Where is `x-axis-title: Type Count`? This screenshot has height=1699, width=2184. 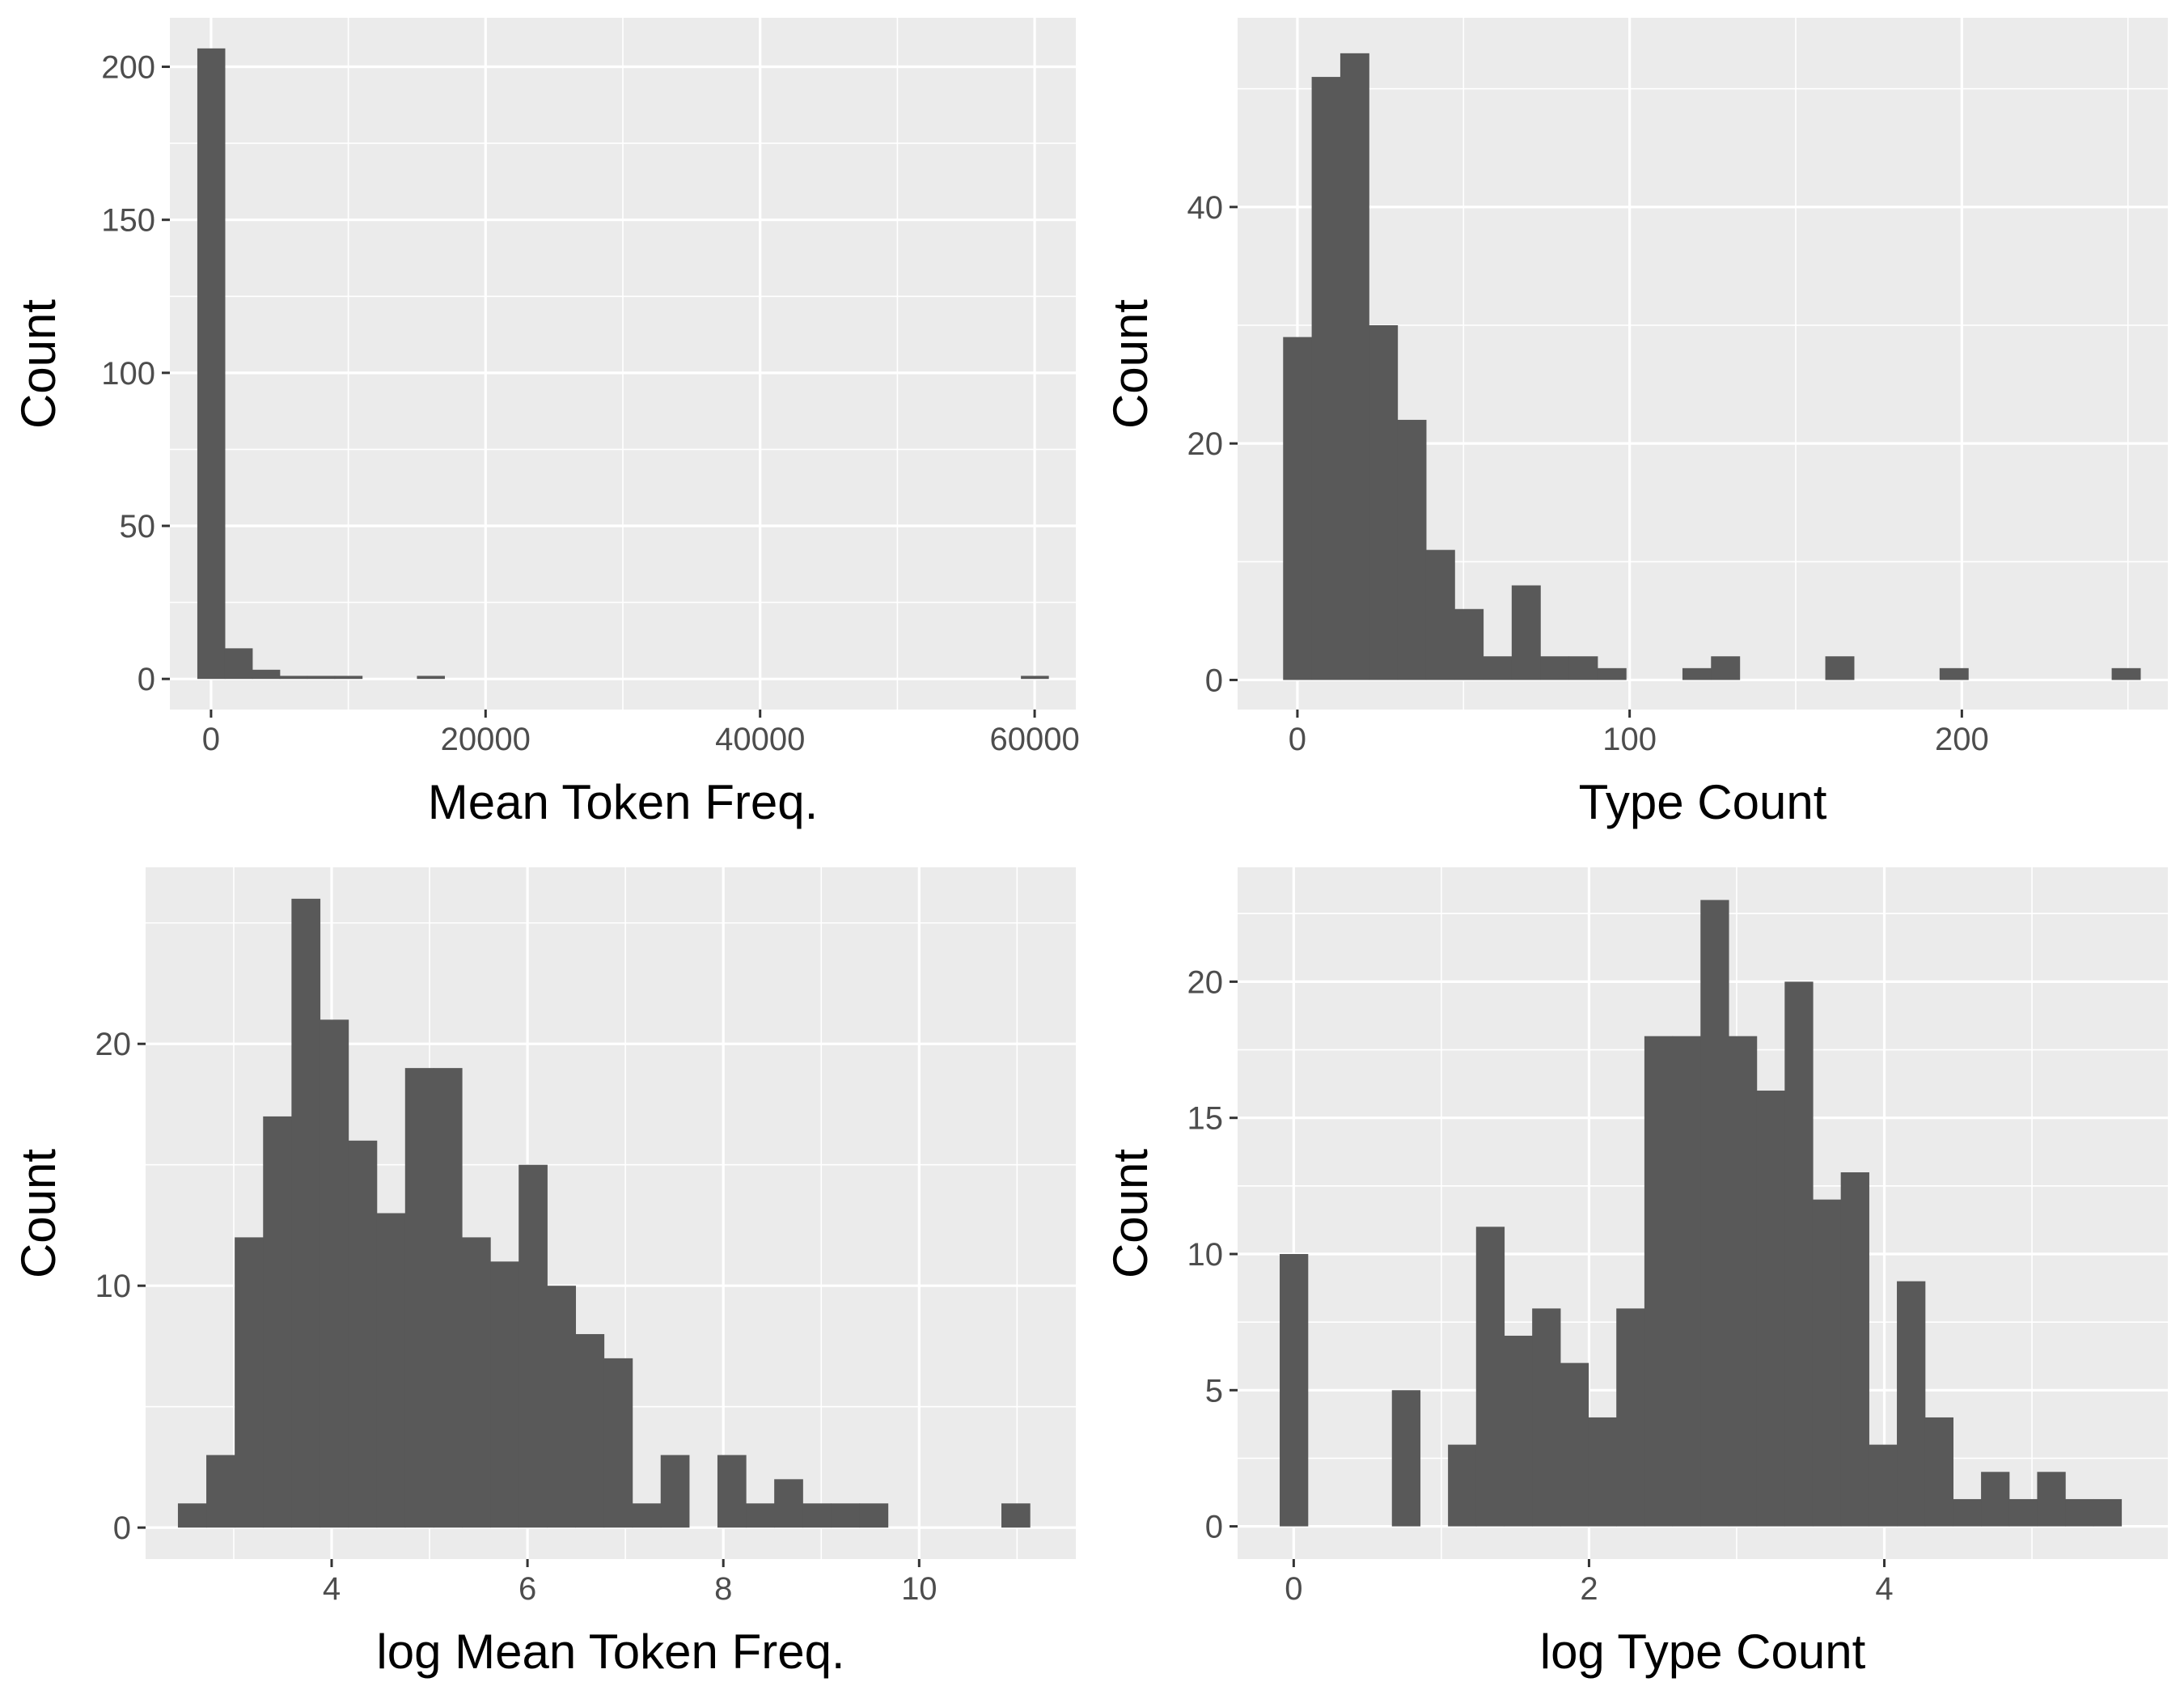 x-axis-title: Type Count is located at coordinates (1703, 802).